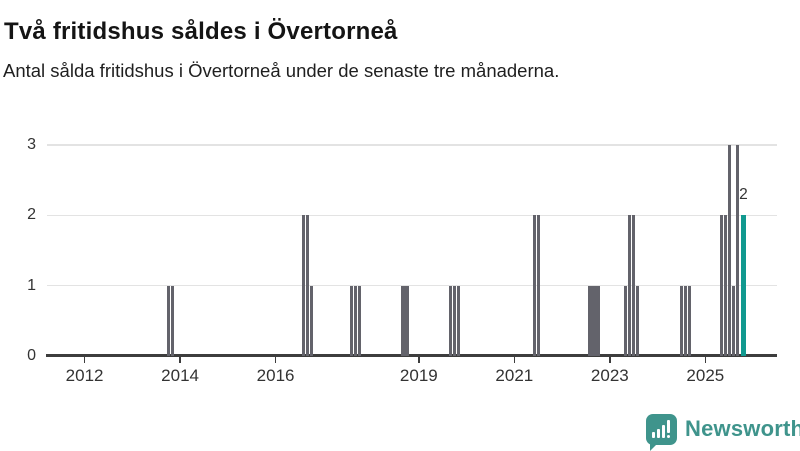 This screenshot has height=451, width=800. I want to click on chart-title: Två fritidshus såldes i Övertorneå, so click(201, 32).